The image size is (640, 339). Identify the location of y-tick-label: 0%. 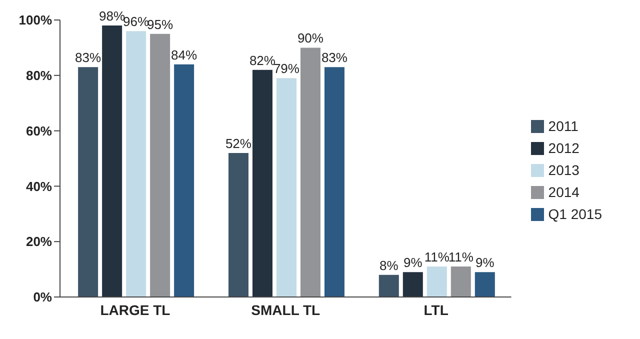
(42, 297).